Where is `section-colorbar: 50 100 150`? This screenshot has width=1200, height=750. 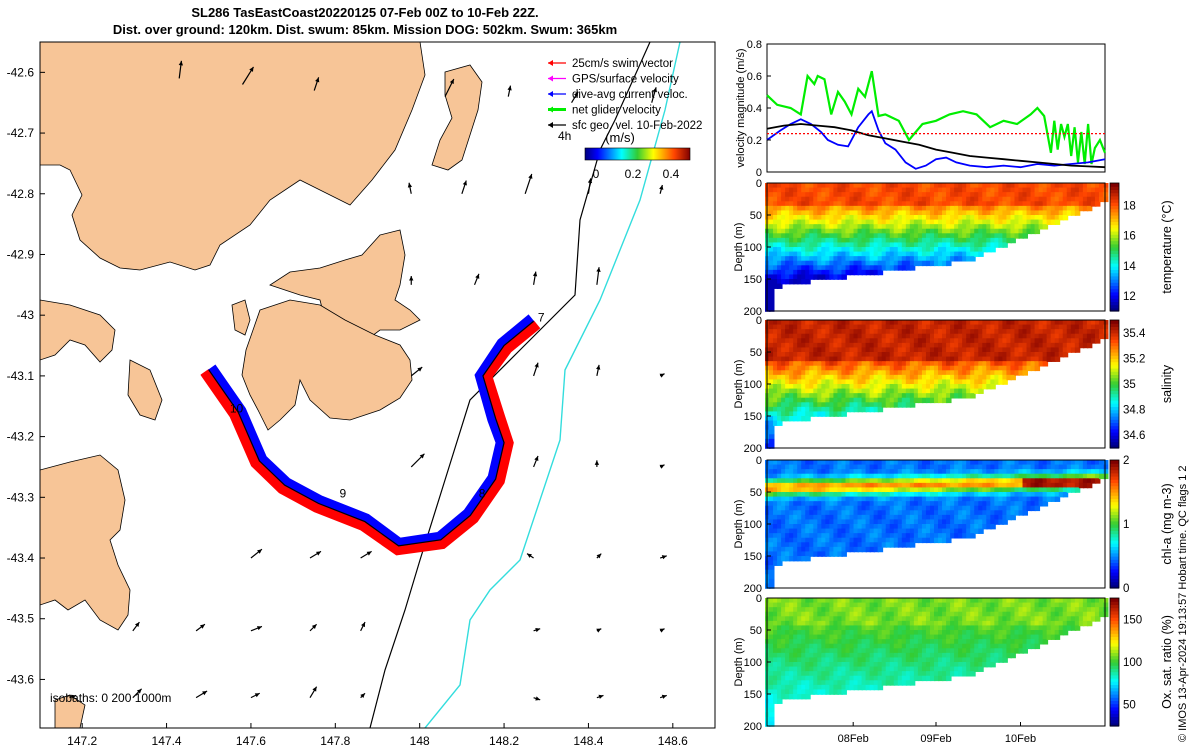 section-colorbar: 50 100 150 is located at coordinates (1125, 662).